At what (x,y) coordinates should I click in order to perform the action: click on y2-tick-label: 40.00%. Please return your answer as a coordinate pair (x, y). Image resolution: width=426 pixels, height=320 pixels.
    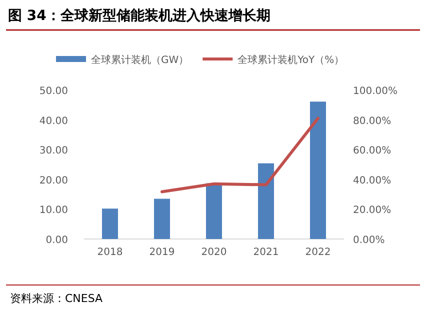
    Looking at the image, I should click on (372, 180).